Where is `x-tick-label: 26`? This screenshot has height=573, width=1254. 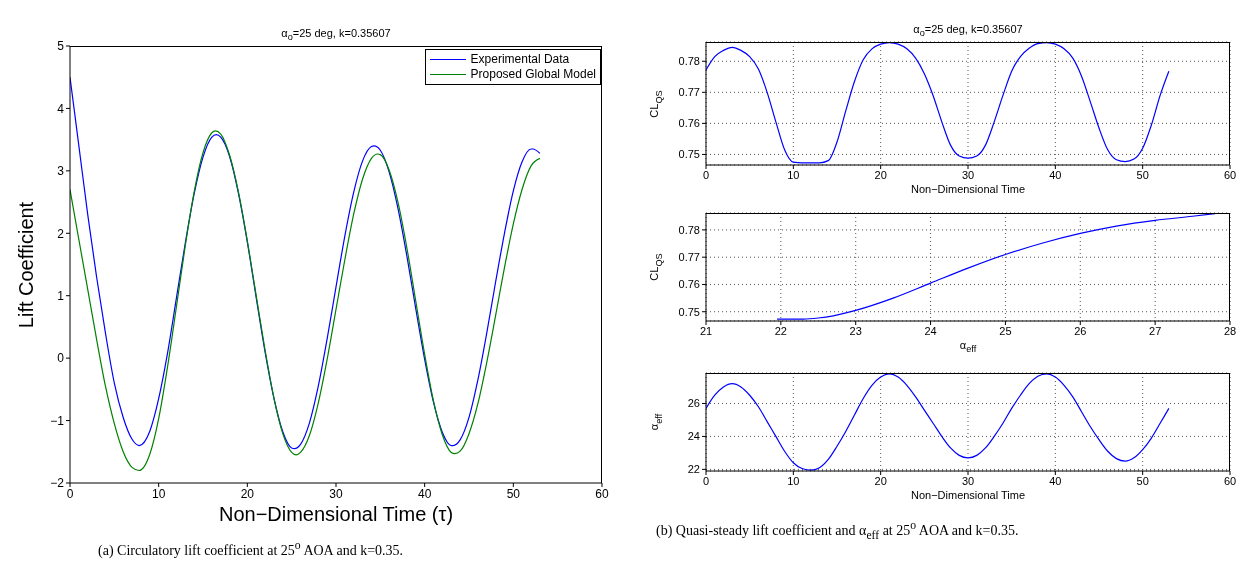
x-tick-label: 26 is located at coordinates (1080, 330).